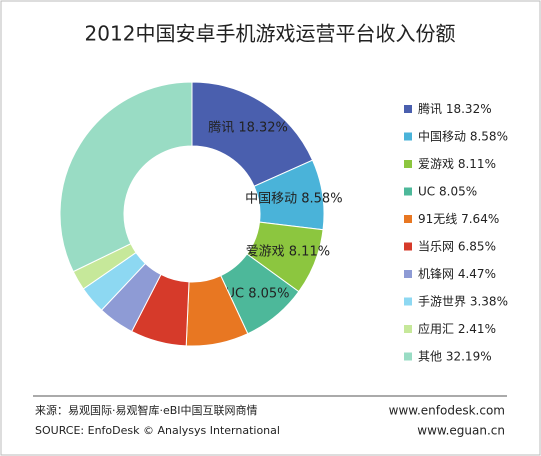  I want to click on legend-label-value: 6.85%, so click(477, 246).